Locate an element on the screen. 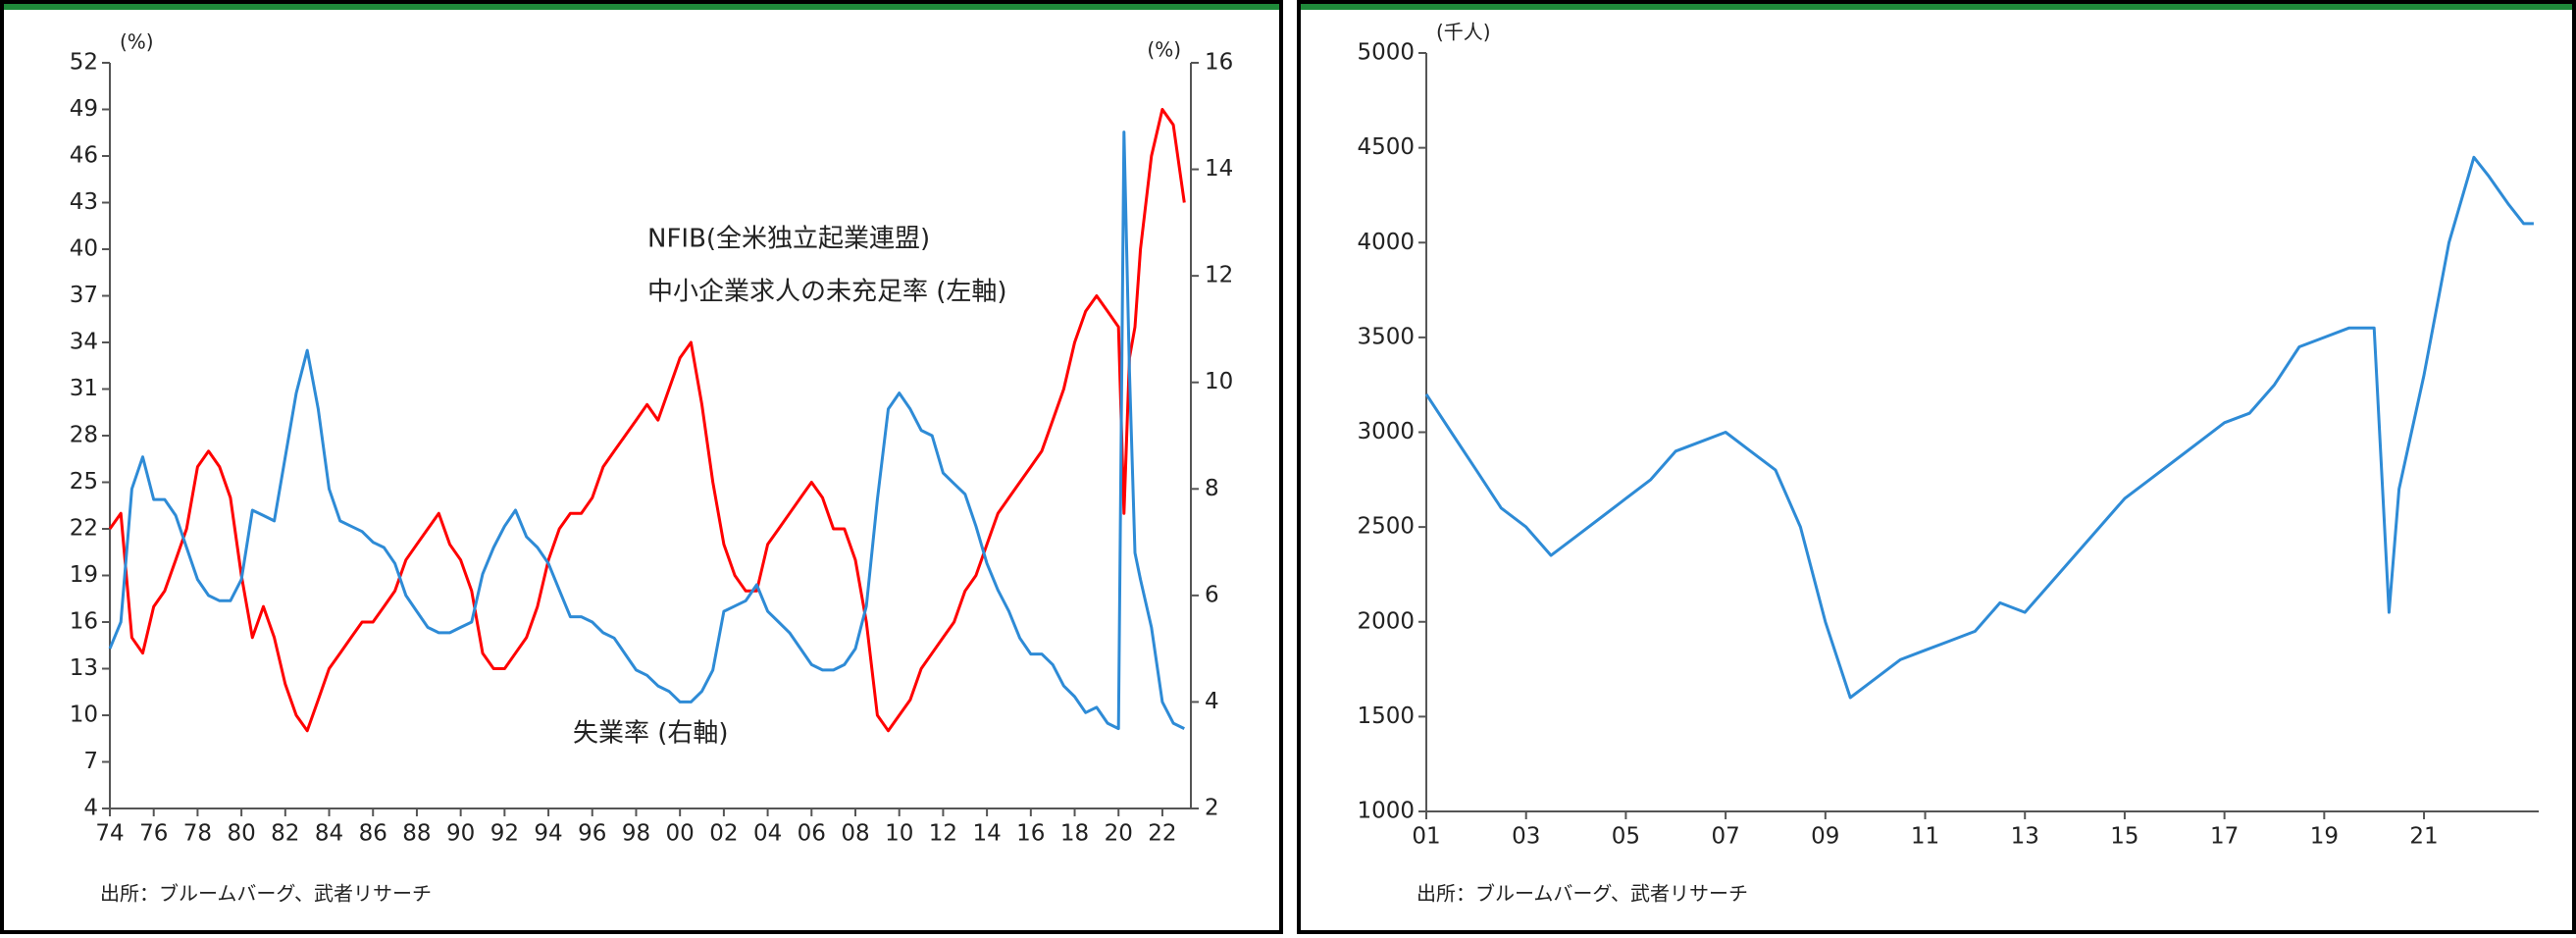 The image size is (2576, 938). y-tick-label: 4 is located at coordinates (90, 808).